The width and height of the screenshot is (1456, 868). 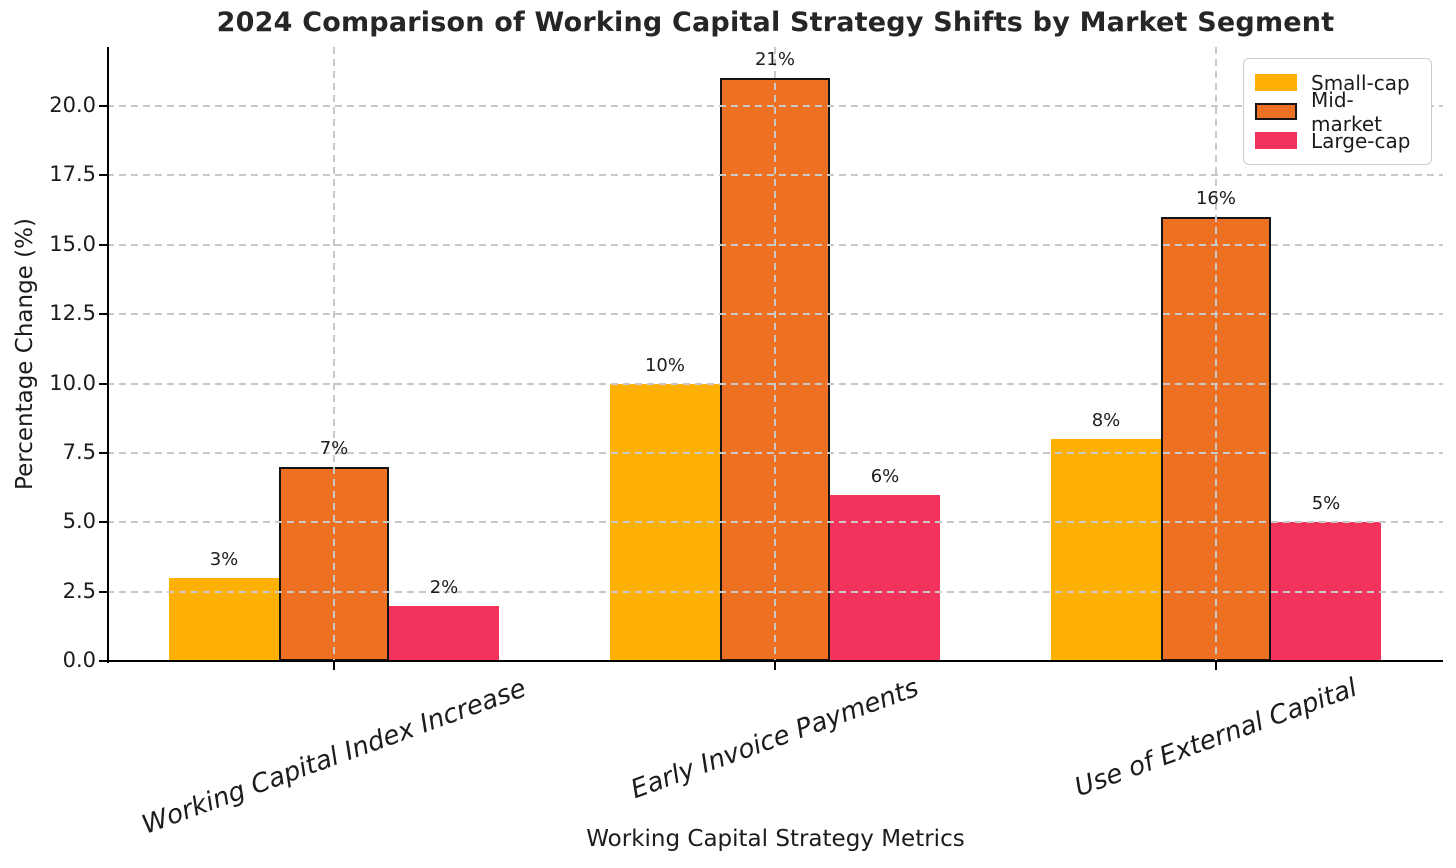 What do you see at coordinates (79, 590) in the screenshot?
I see `y-tick-label: 2.5` at bounding box center [79, 590].